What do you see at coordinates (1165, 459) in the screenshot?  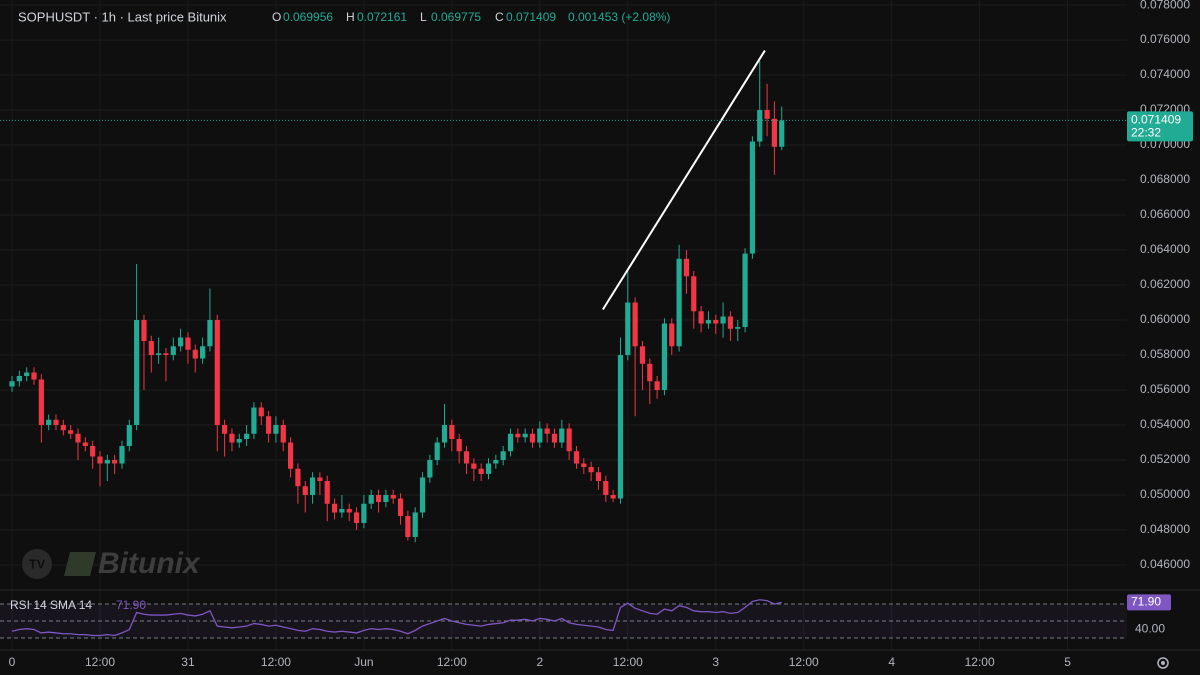 I see `y-tick-label: 0.052000` at bounding box center [1165, 459].